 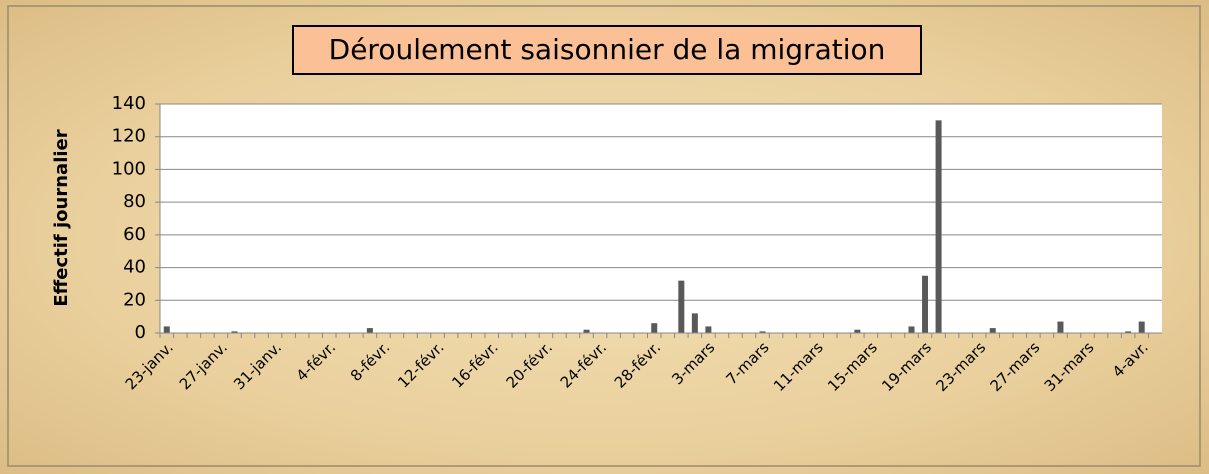 I want to click on y-tick-label: 120, so click(x=129, y=136).